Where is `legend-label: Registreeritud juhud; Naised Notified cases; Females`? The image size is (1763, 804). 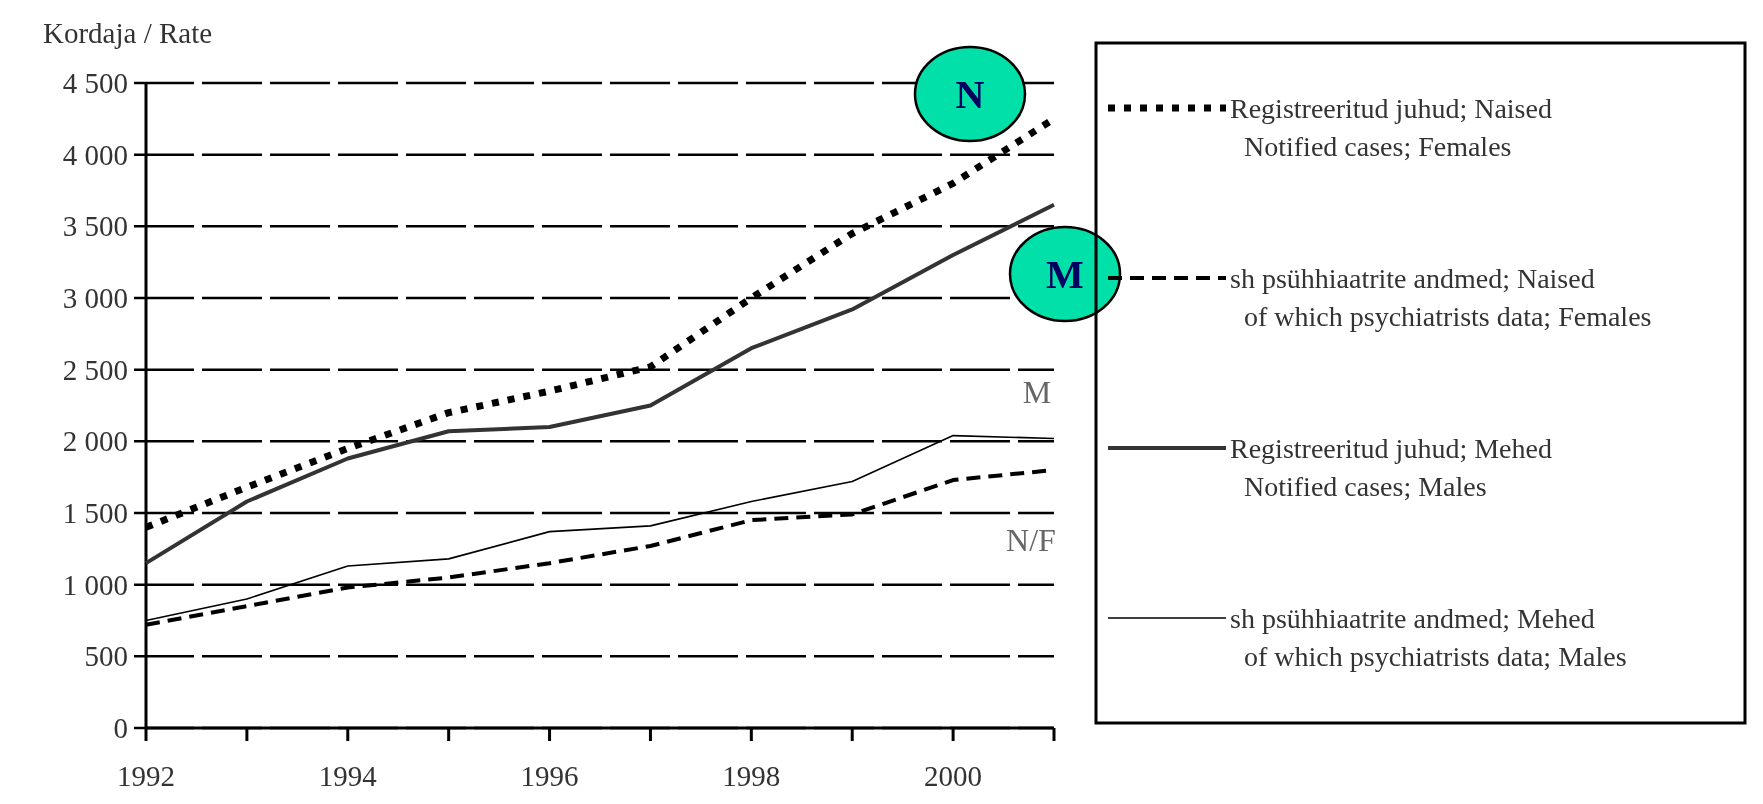
legend-label: Registreeritud juhud; Naised Notified cases; Females is located at coordinates (1391, 127).